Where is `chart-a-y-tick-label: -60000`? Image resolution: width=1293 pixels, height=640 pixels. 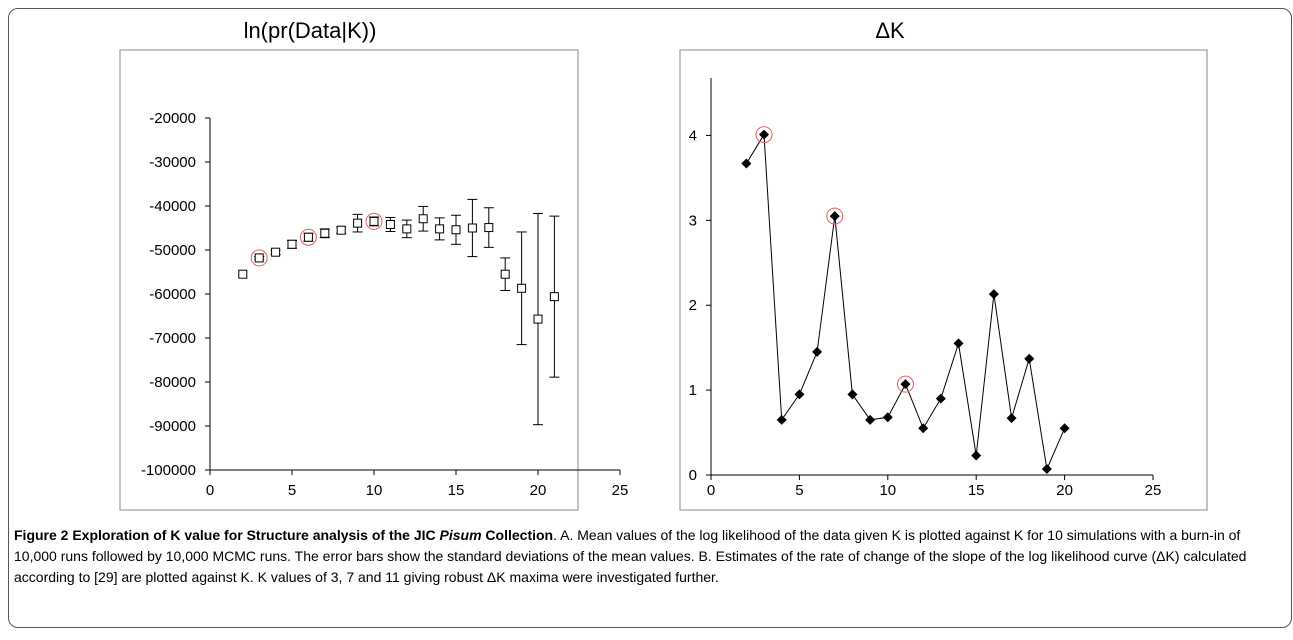
chart-a-y-tick-label: -60000 is located at coordinates (172, 294).